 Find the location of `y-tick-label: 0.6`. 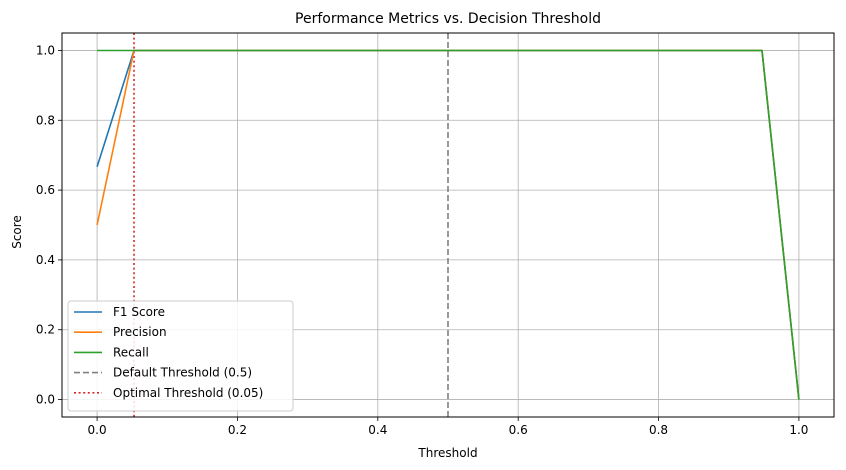

y-tick-label: 0.6 is located at coordinates (45, 190).